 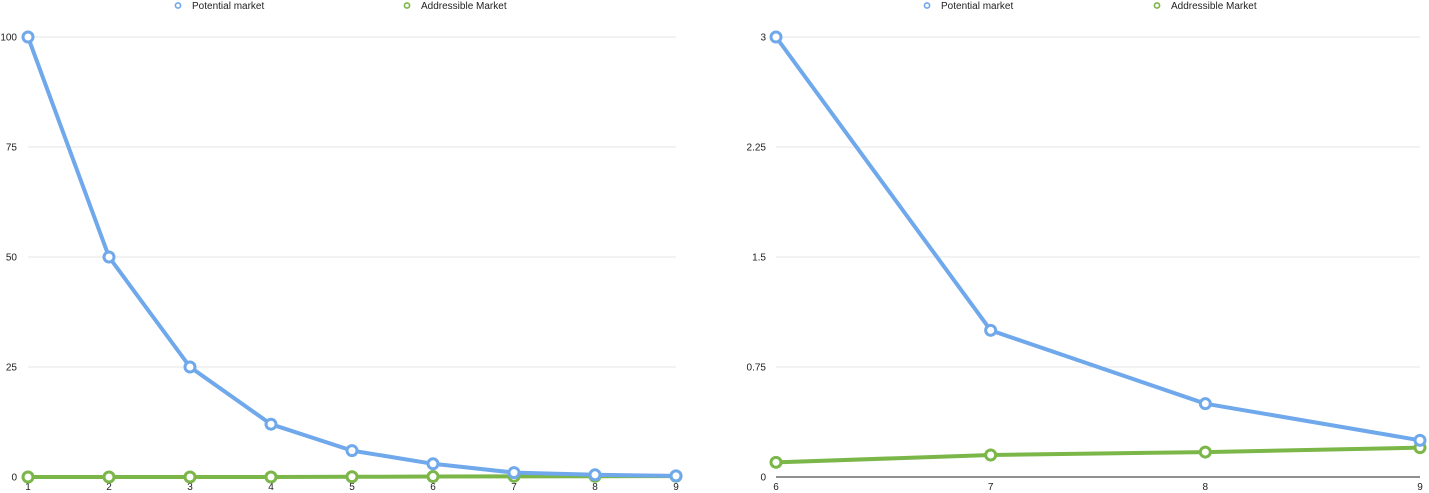 I want to click on y-tick-label: 25, so click(x=12, y=368).